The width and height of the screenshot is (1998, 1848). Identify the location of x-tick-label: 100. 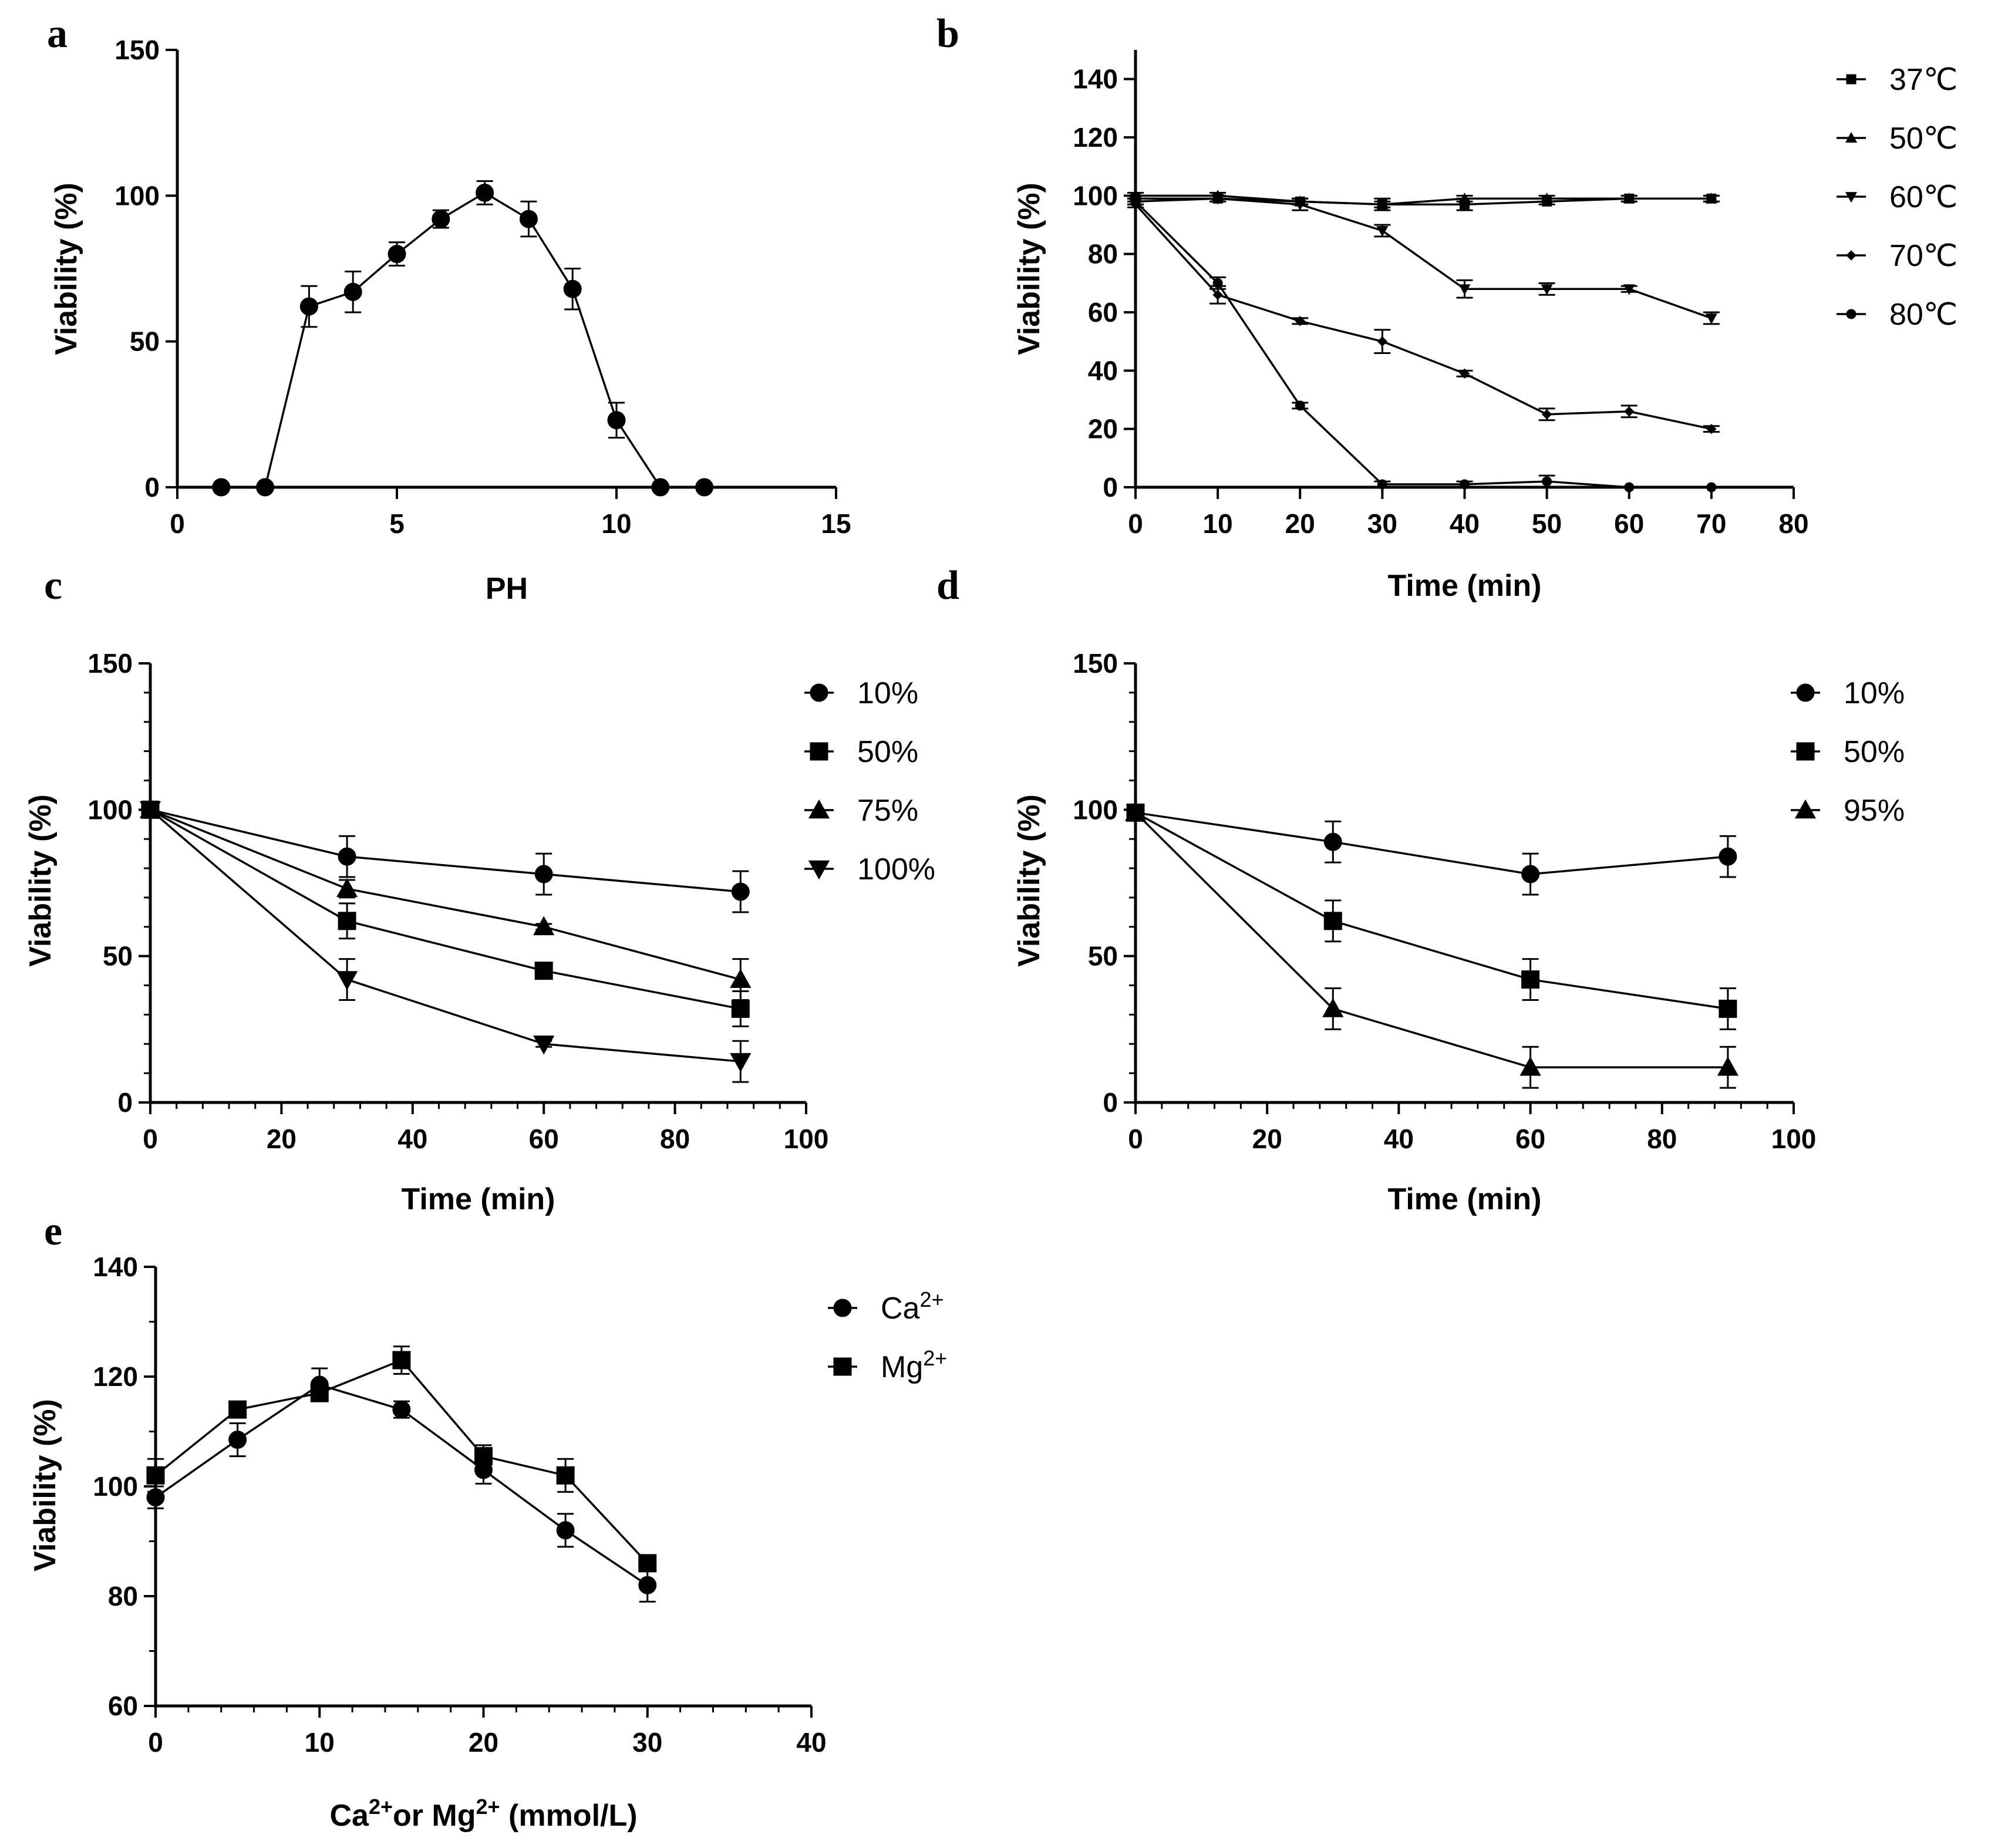
(806, 1139).